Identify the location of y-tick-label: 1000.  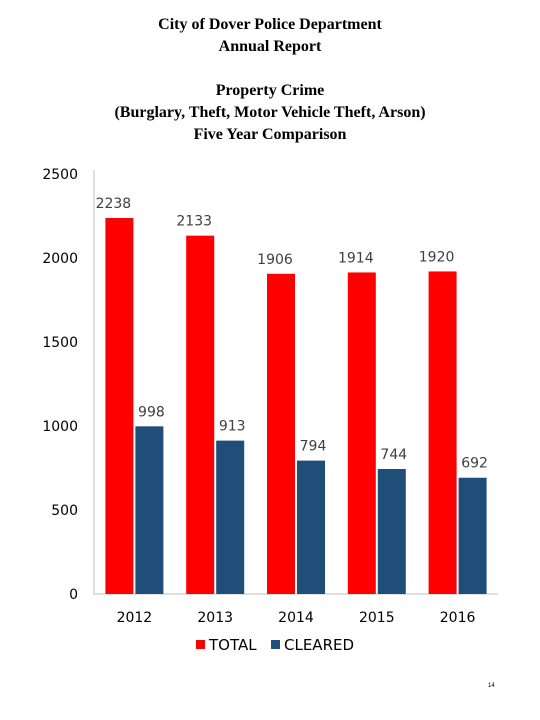
(60, 427).